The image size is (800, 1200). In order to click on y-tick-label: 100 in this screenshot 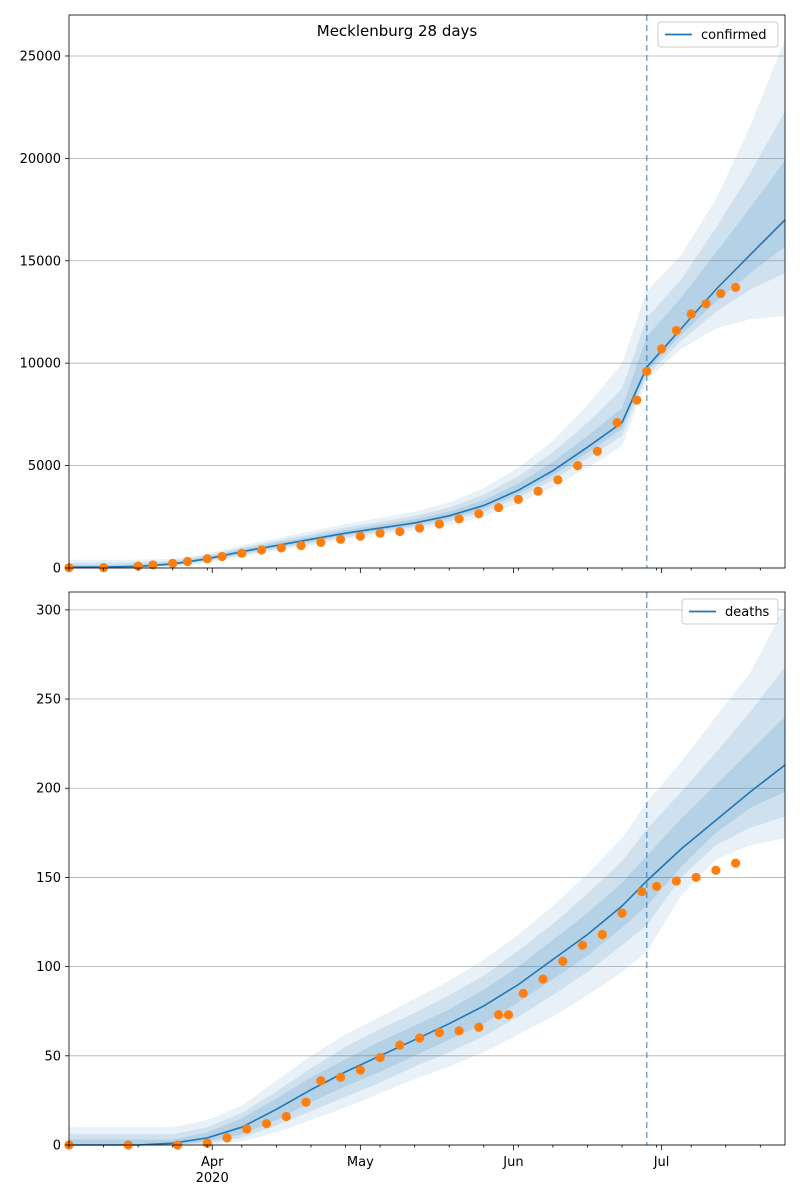, I will do `click(48, 967)`.